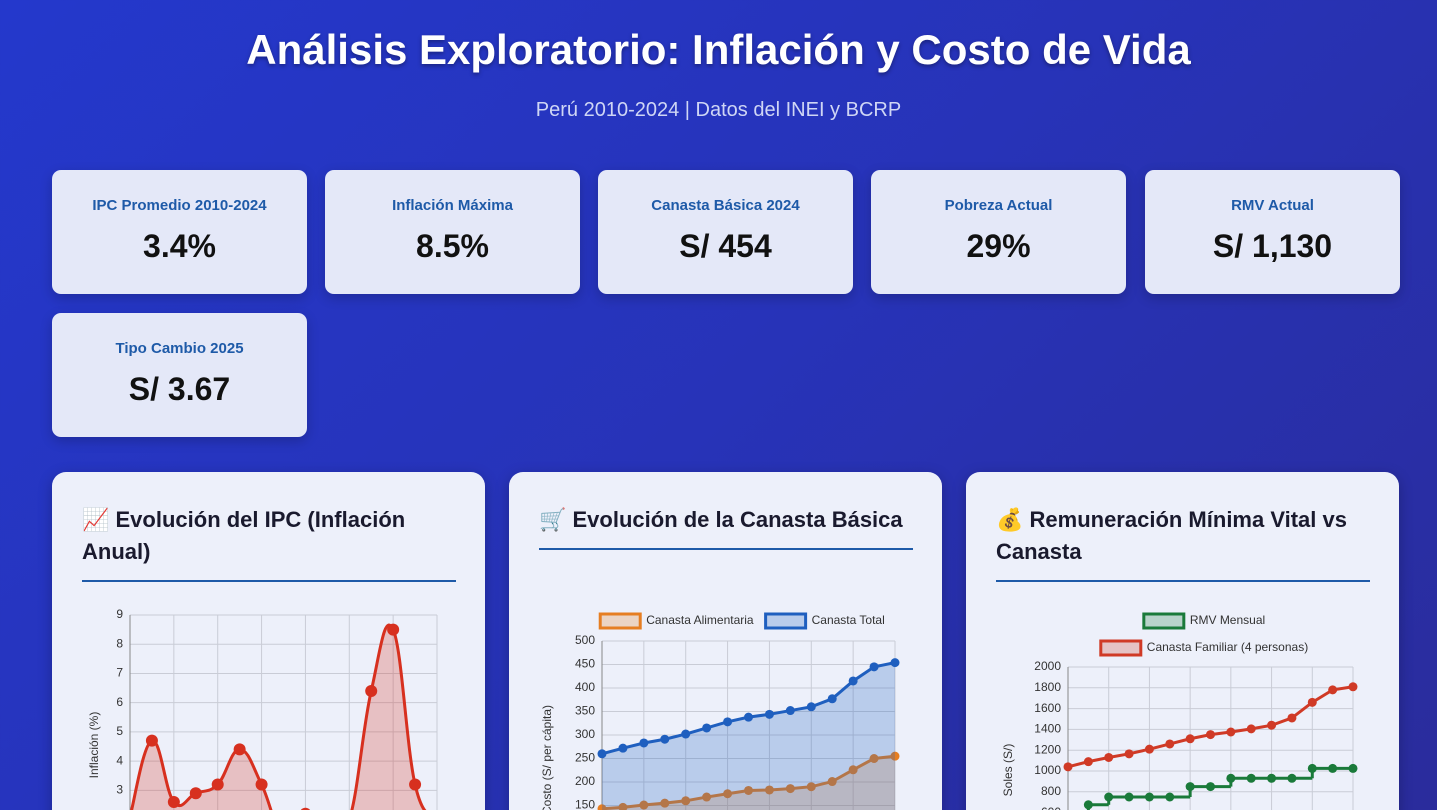 The height and width of the screenshot is (810, 1437). I want to click on y-tick-label: 1400, so click(1047, 729).